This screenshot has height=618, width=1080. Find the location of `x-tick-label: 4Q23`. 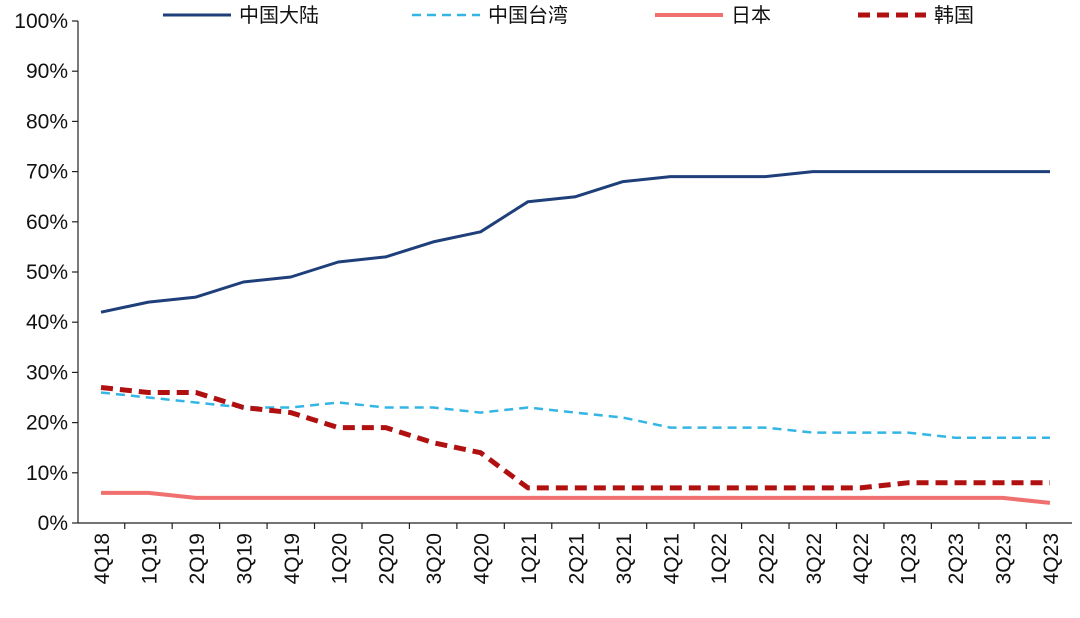

x-tick-label: 4Q23 is located at coordinates (1051, 558).